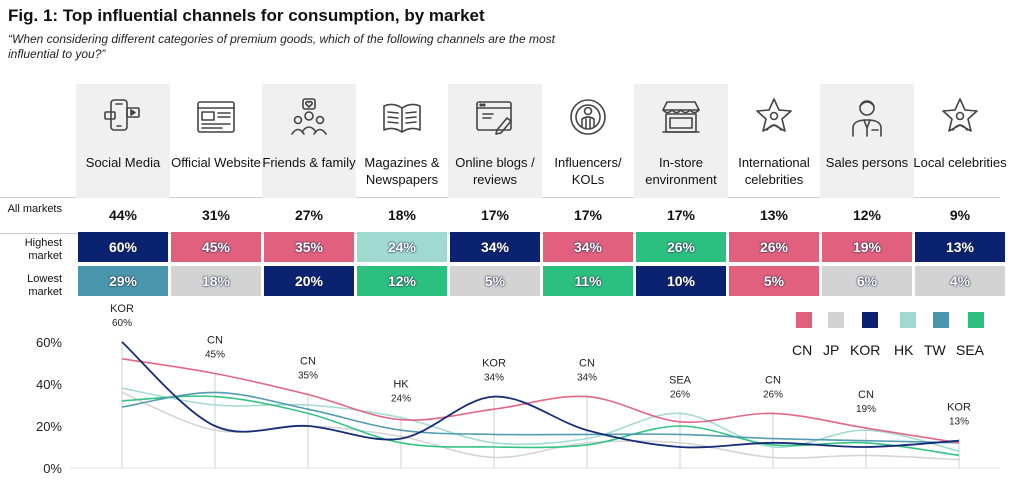 The width and height of the screenshot is (1024, 492). I want to click on y-tick-label: 40%, so click(49, 384).